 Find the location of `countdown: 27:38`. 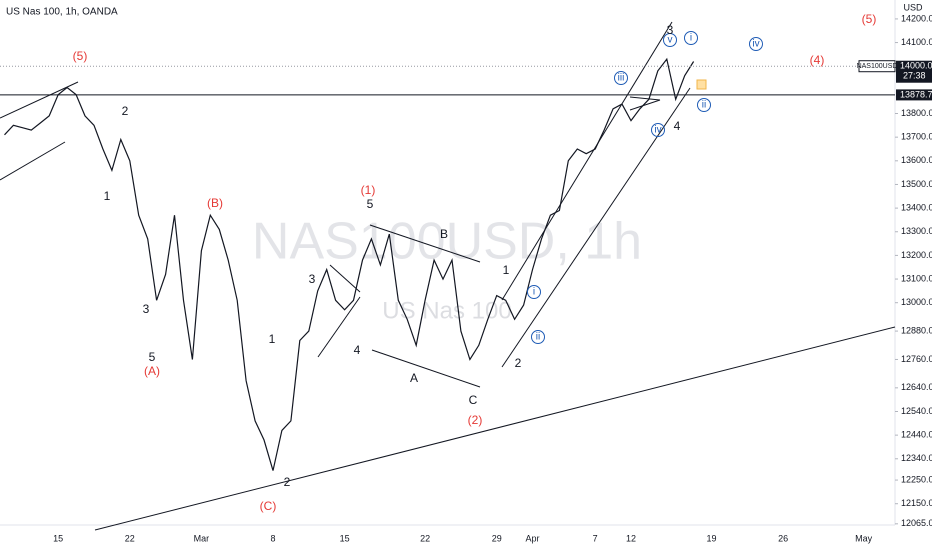

countdown: 27:38 is located at coordinates (914, 76).